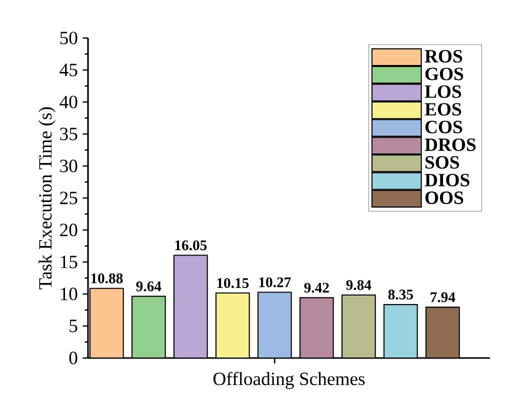  I want to click on data-label: 9.42, so click(316, 287).